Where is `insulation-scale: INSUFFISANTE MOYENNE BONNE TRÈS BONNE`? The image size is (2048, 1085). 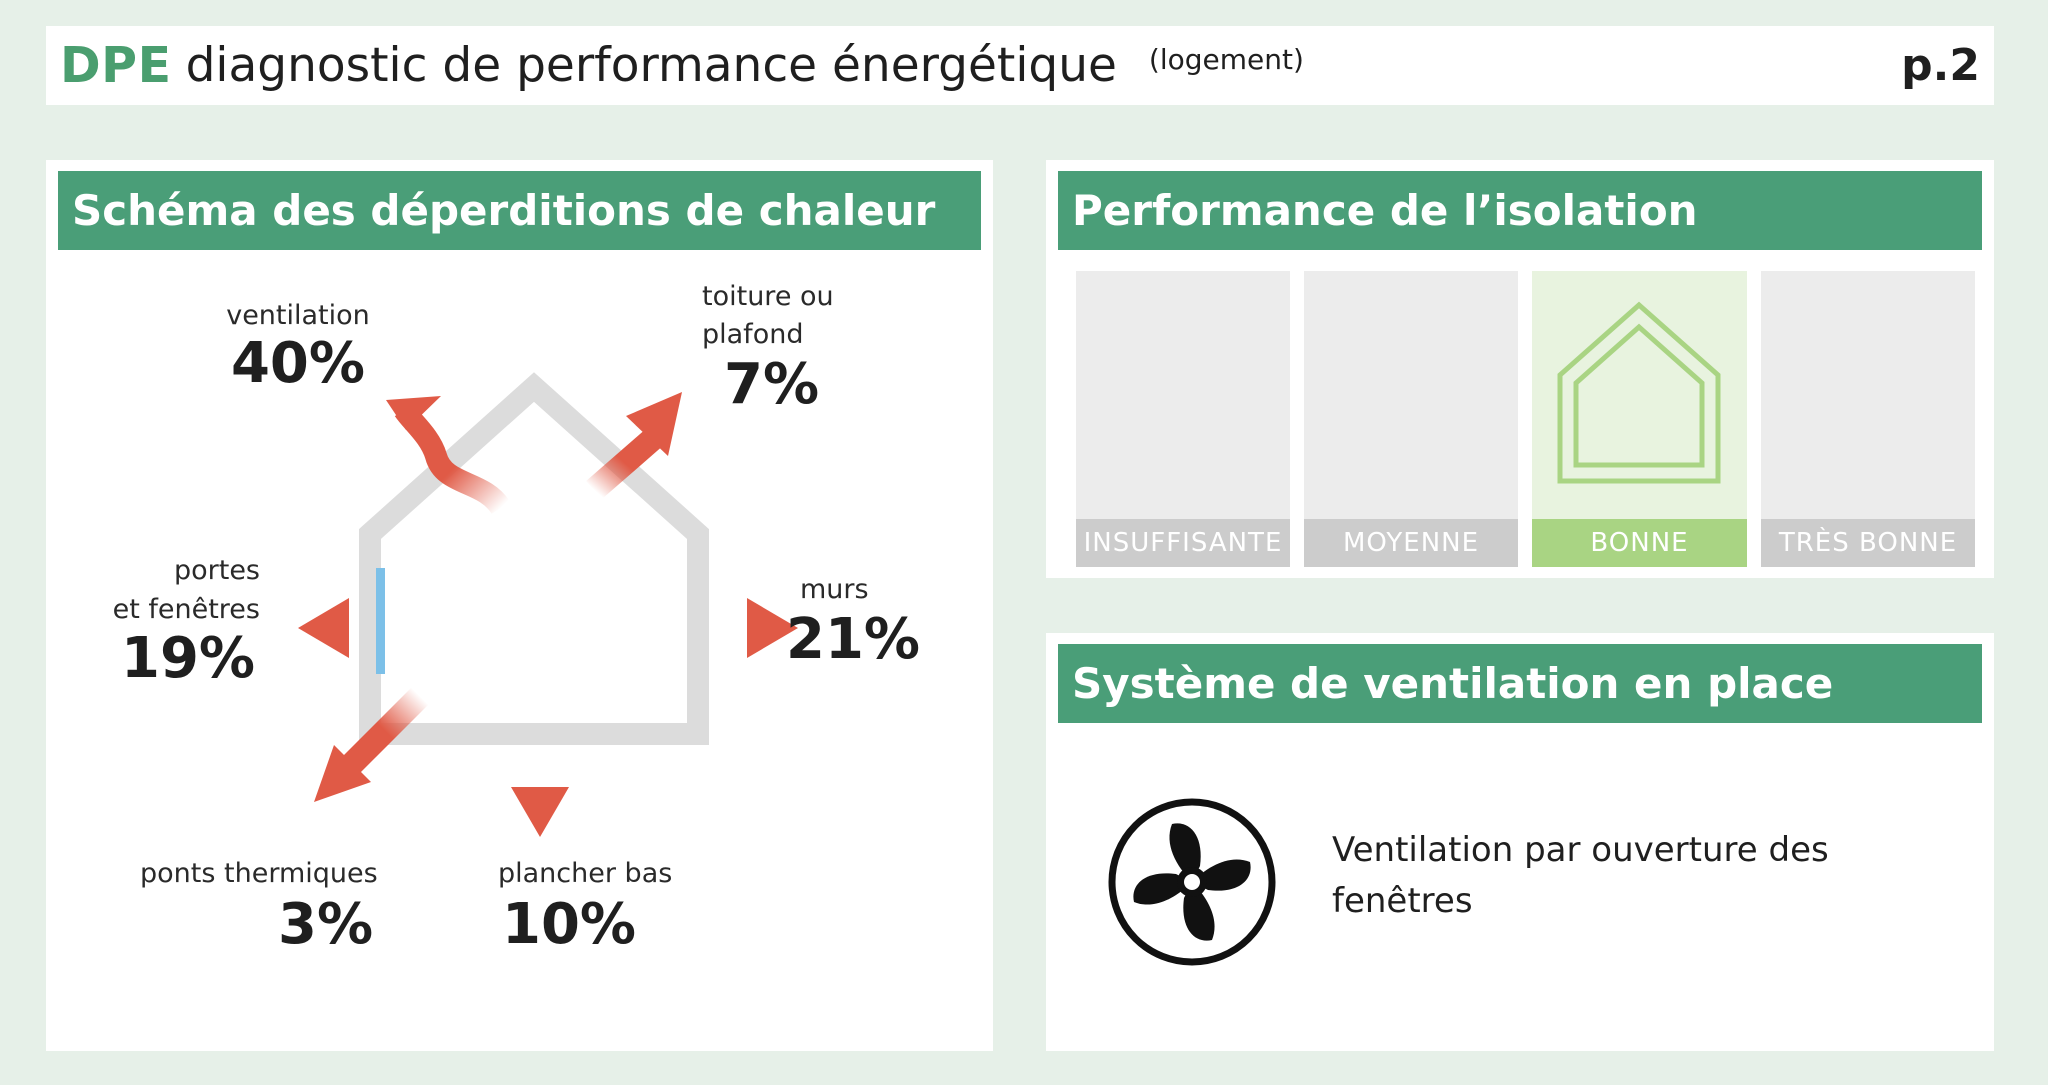
insulation-scale: INSUFFISANTE MOYENNE BONNE TRÈS BONNE is located at coordinates (1525, 419).